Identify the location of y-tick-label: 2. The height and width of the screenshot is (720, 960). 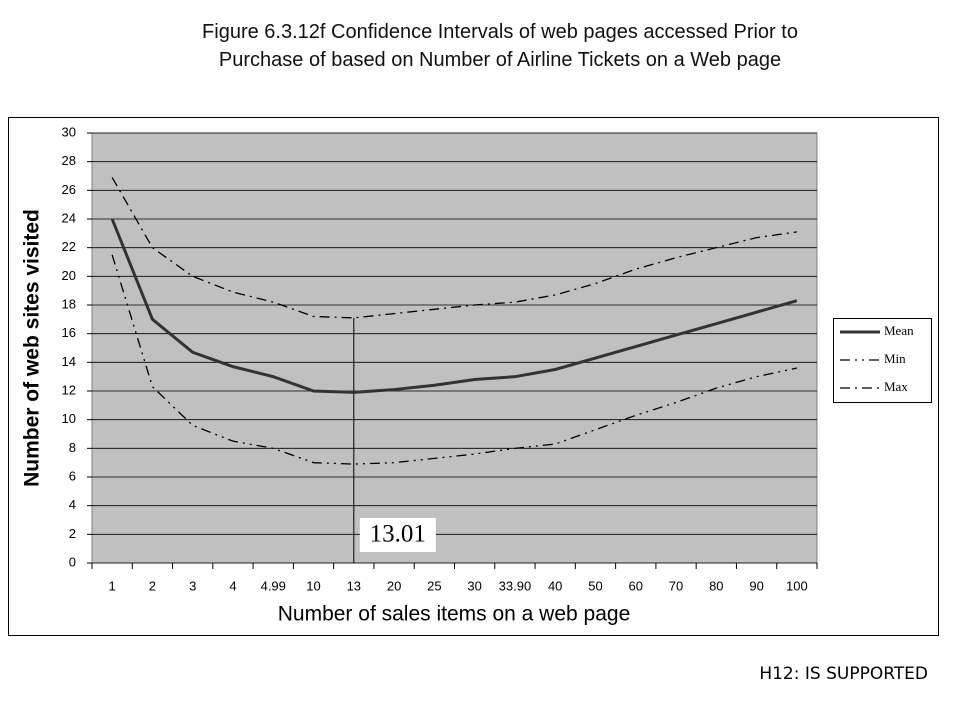
(72, 533).